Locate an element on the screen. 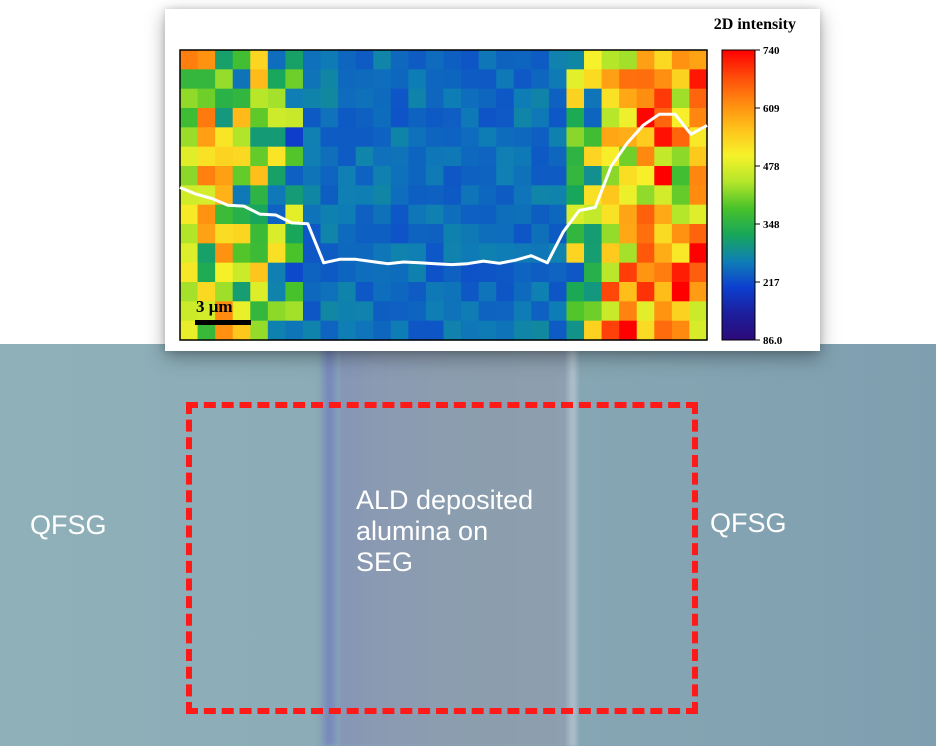 Image resolution: width=936 pixels, height=746 pixels. stripe-left-edge is located at coordinates (329, 545).